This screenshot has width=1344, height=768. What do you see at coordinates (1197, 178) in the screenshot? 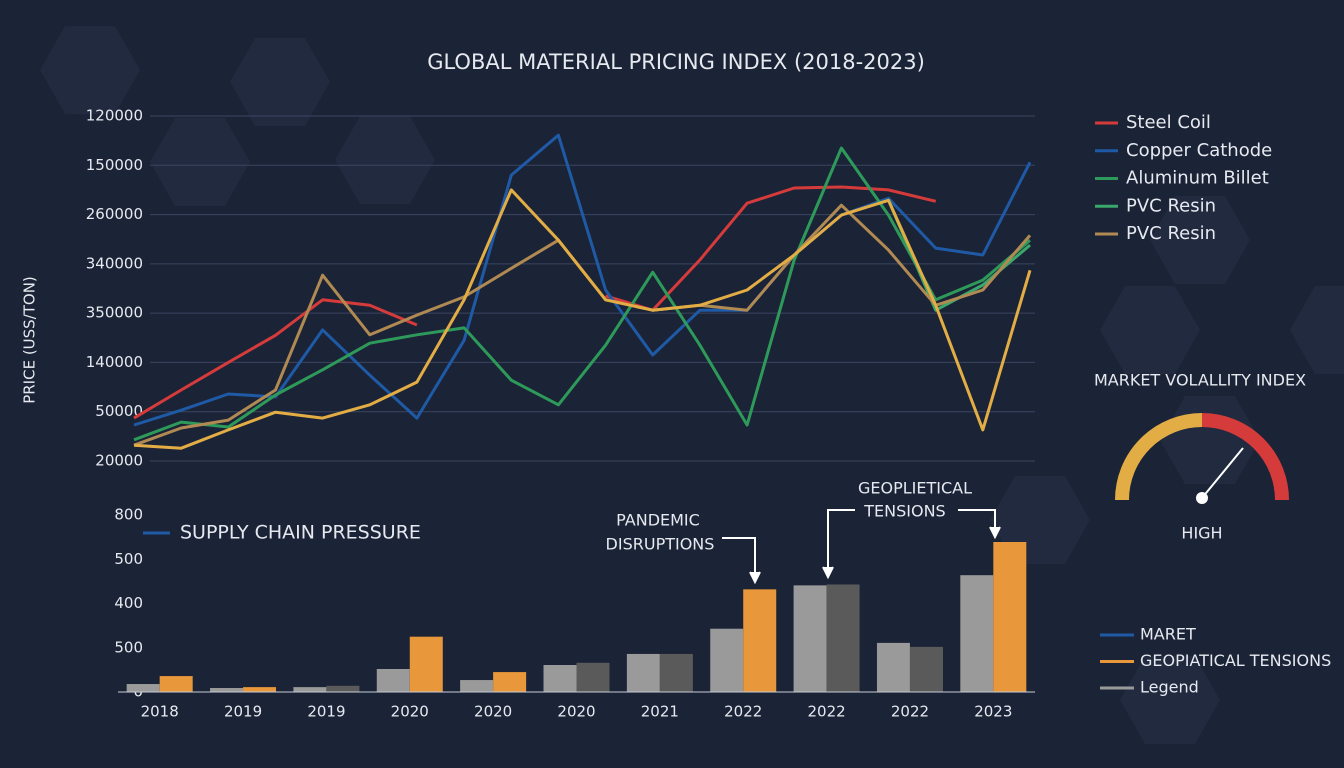
I see `legend-label: Aluminum Billet` at bounding box center [1197, 178].